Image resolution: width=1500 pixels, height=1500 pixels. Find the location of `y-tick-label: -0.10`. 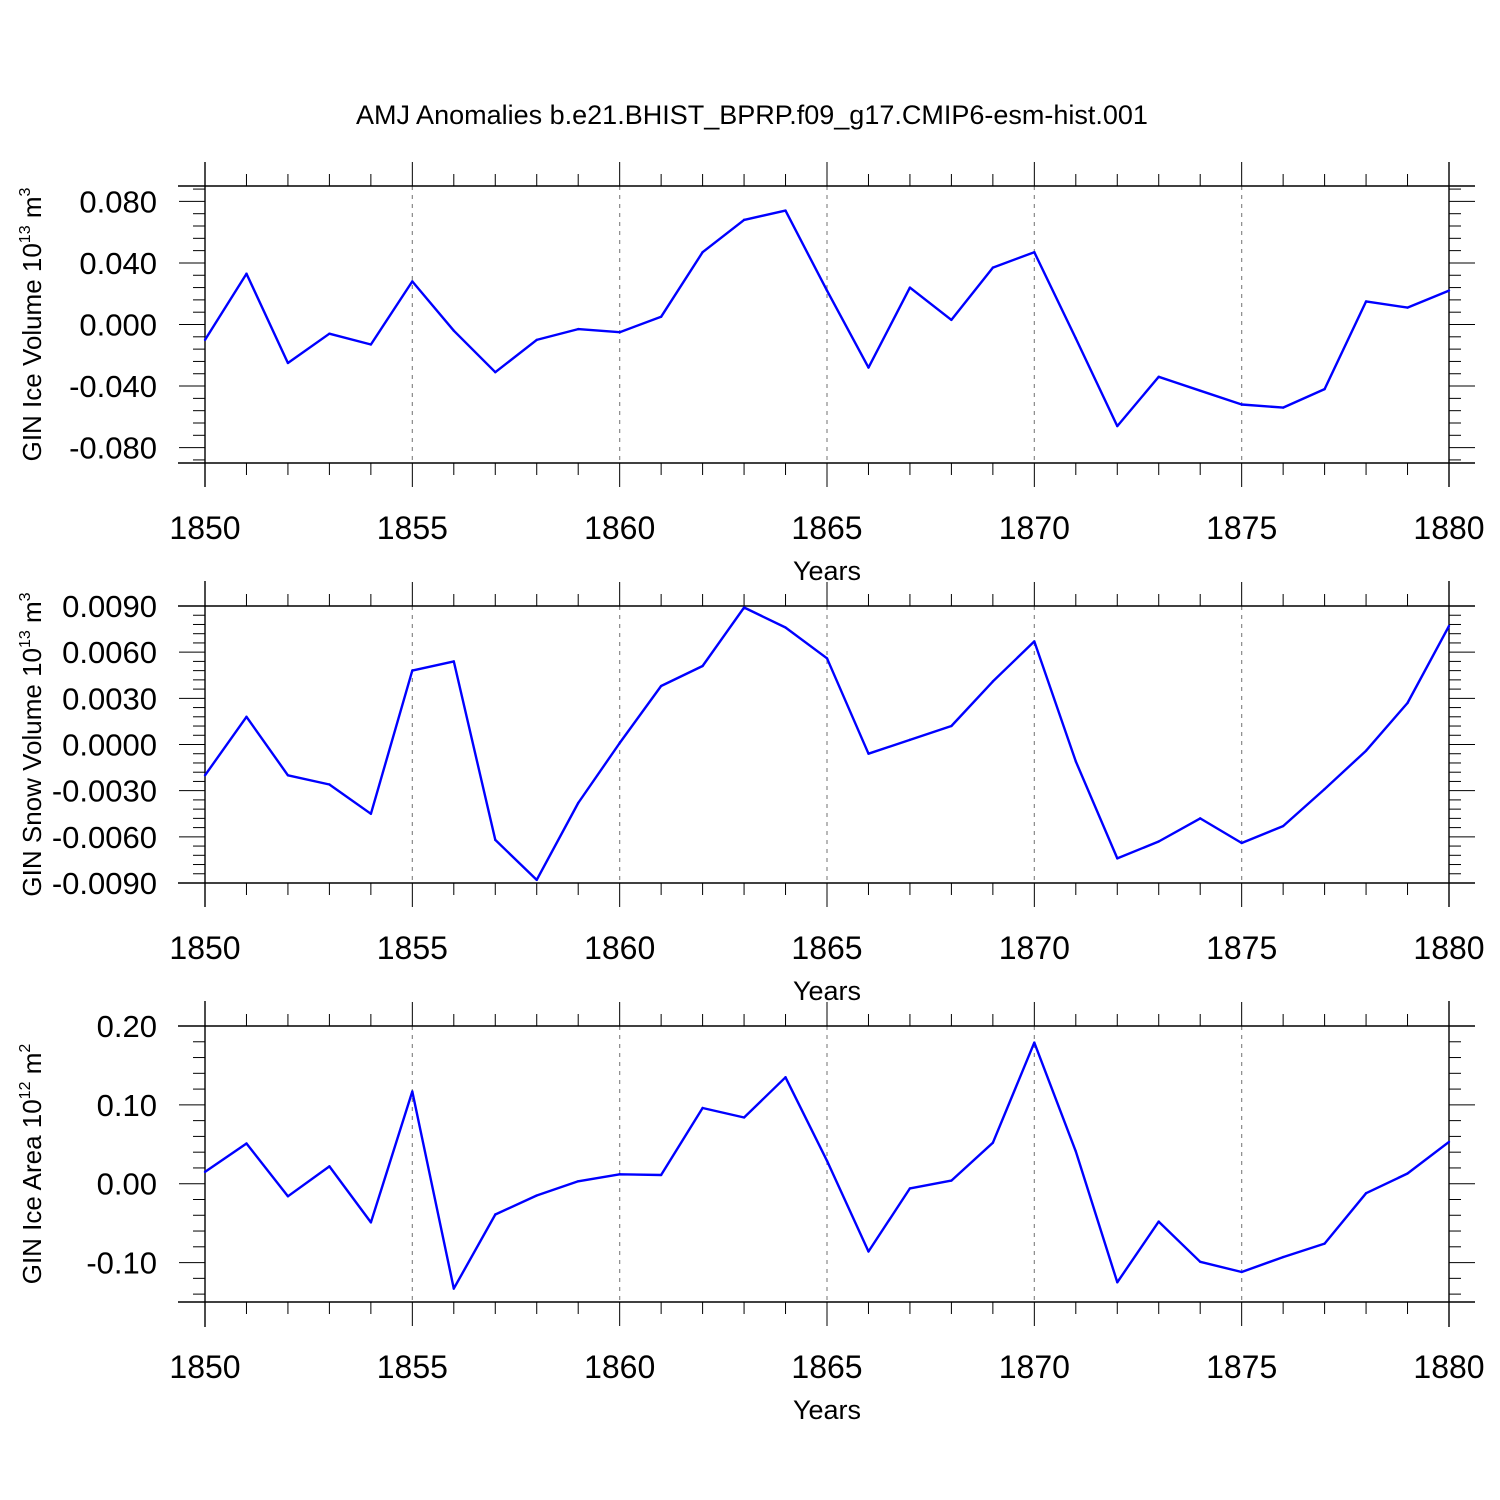

y-tick-label: -0.10 is located at coordinates (121, 1263).